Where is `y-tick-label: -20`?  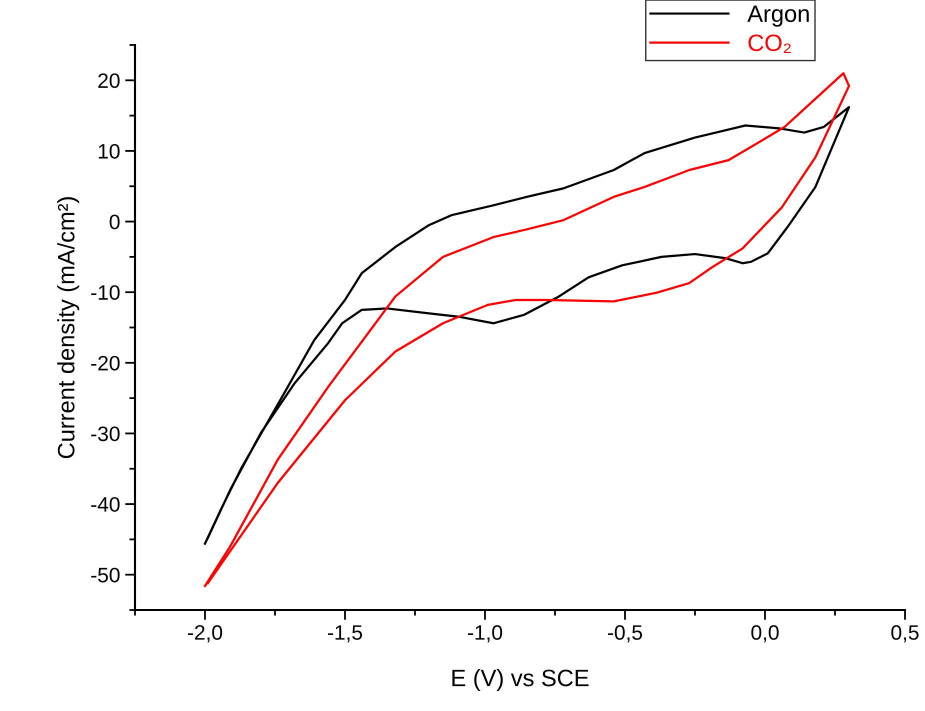
y-tick-label: -20 is located at coordinates (105, 363).